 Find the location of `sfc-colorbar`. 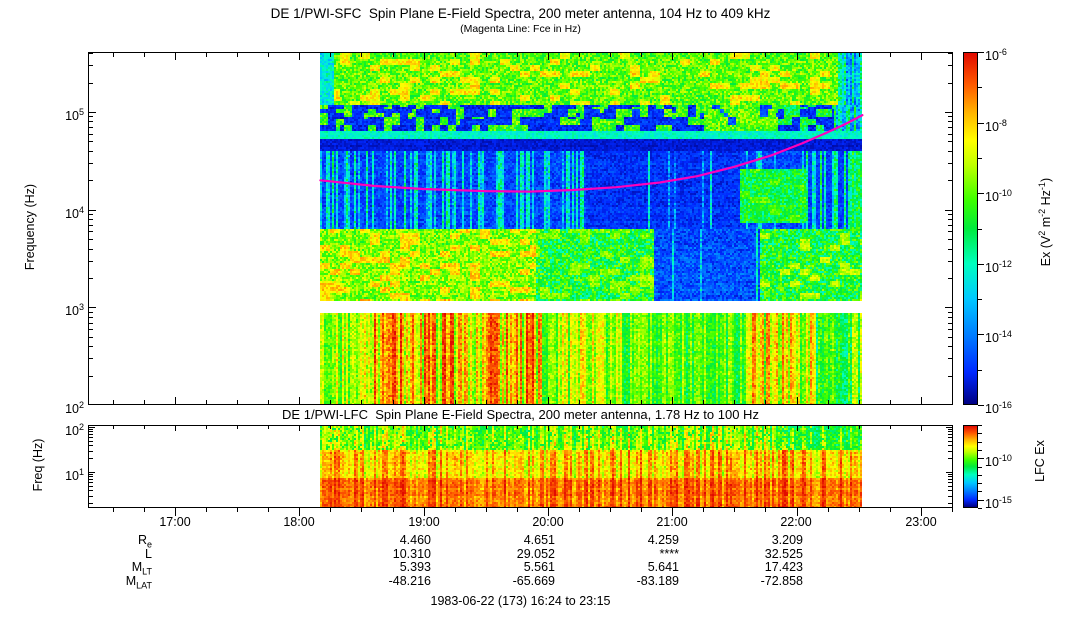

sfc-colorbar is located at coordinates (970, 228).